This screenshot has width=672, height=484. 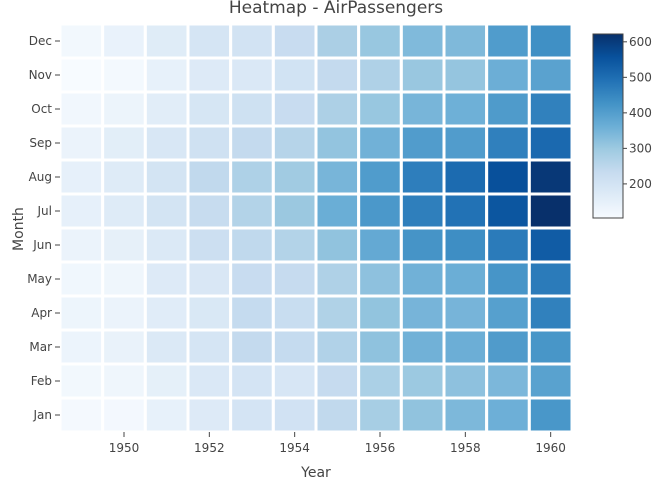 What do you see at coordinates (640, 77) in the screenshot?
I see `colorbar-tick-label: 500` at bounding box center [640, 77].